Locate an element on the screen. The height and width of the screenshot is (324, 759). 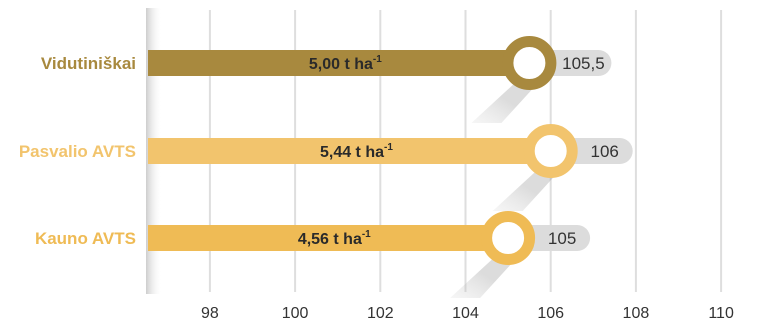
value-label: 105 is located at coordinates (562, 238).